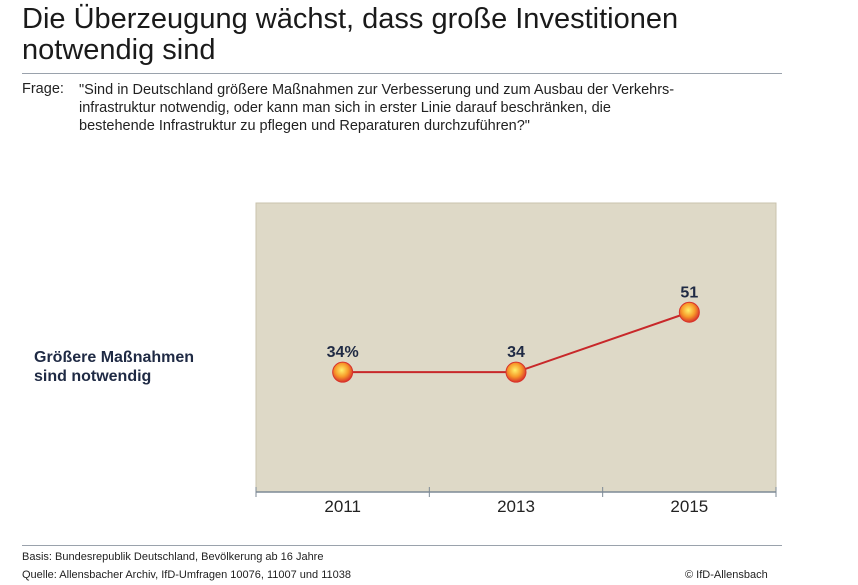  What do you see at coordinates (689, 506) in the screenshot?
I see `x-tick-label: 2015` at bounding box center [689, 506].